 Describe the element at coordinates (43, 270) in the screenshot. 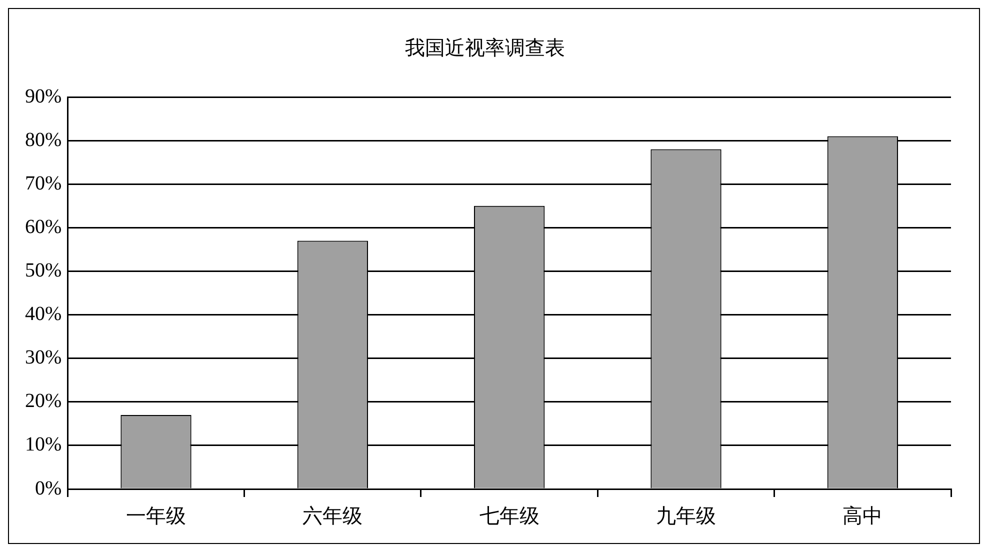

I see `y-tick-label: 50%` at that location.